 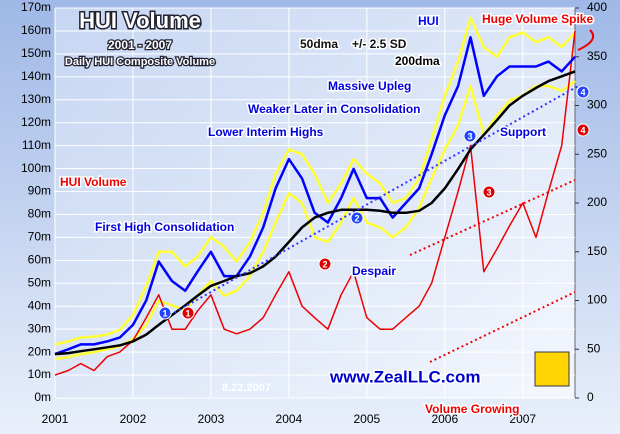 I want to click on annotation: Support, so click(x=523, y=132).